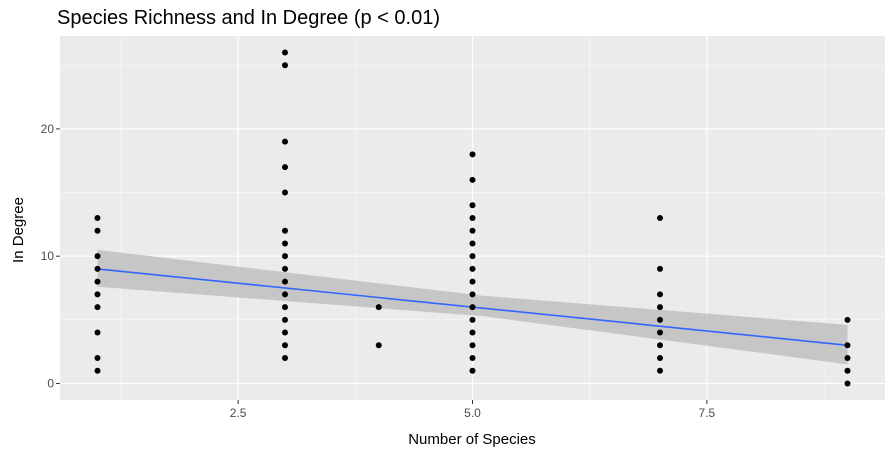  Describe the element at coordinates (472, 439) in the screenshot. I see `x-axis-title: Number of Species` at that location.